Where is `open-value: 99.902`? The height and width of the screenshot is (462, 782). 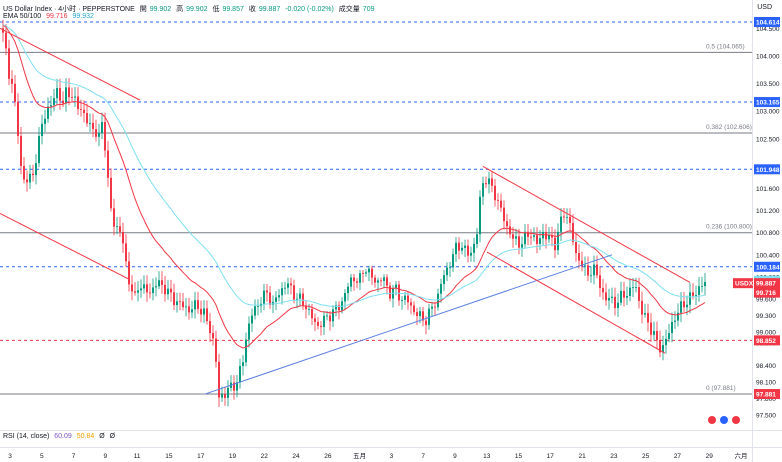 open-value: 99.902 is located at coordinates (160, 9).